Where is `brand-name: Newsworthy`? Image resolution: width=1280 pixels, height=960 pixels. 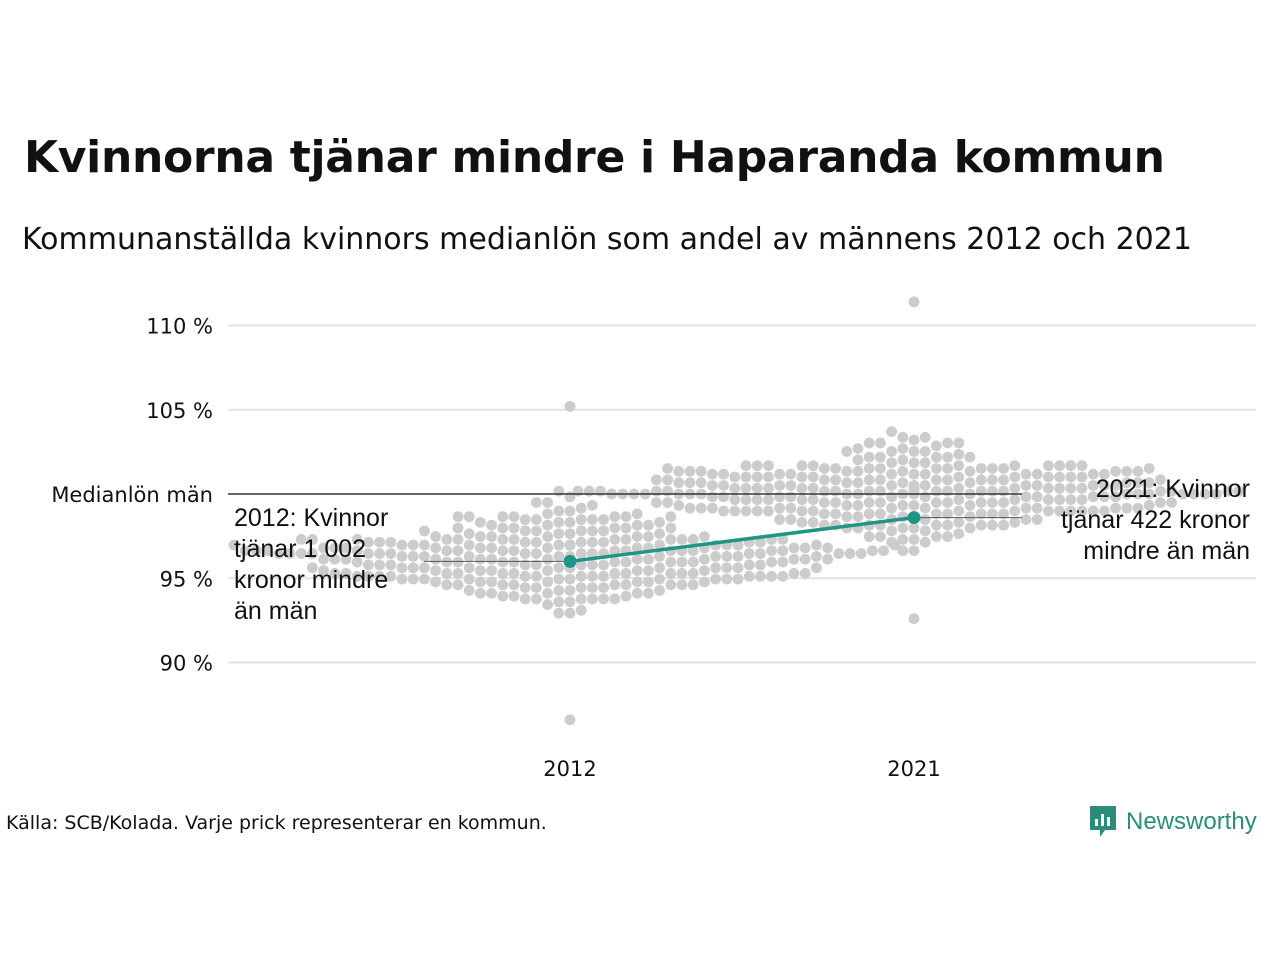
brand-name: Newsworthy is located at coordinates (1191, 821).